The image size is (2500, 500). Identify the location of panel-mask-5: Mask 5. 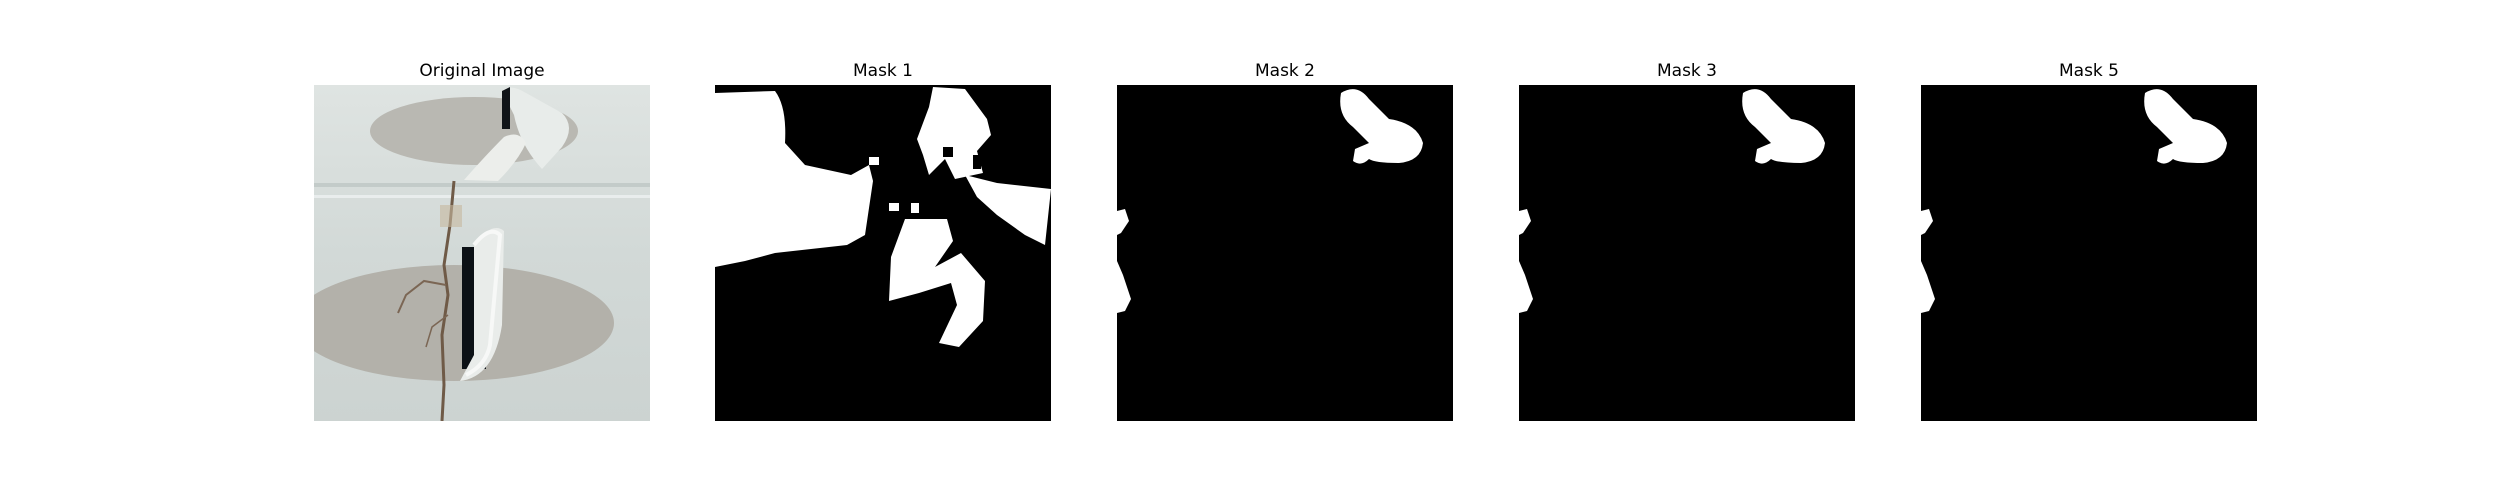
(2089, 250).